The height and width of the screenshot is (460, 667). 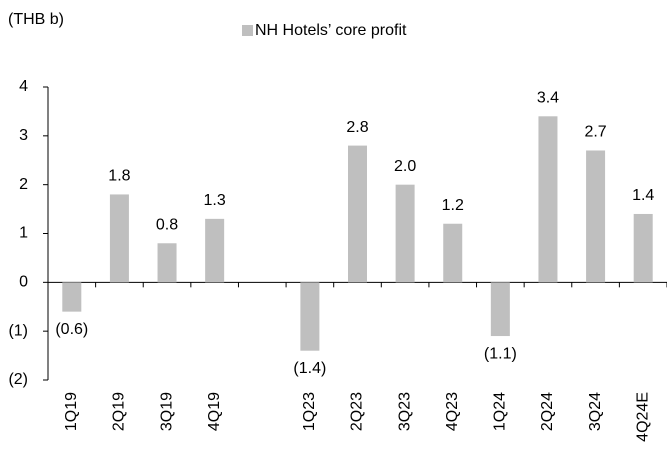 What do you see at coordinates (309, 411) in the screenshot?
I see `x-tick-label: 1Q23` at bounding box center [309, 411].